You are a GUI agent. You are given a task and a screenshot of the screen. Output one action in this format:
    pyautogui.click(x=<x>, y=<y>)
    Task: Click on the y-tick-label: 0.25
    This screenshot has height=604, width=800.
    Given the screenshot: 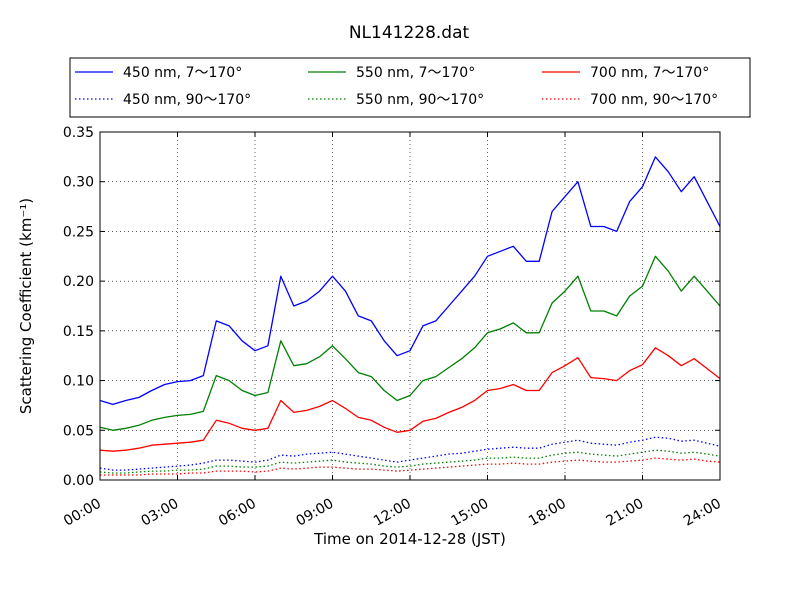 What is the action you would take?
    pyautogui.click(x=78, y=232)
    